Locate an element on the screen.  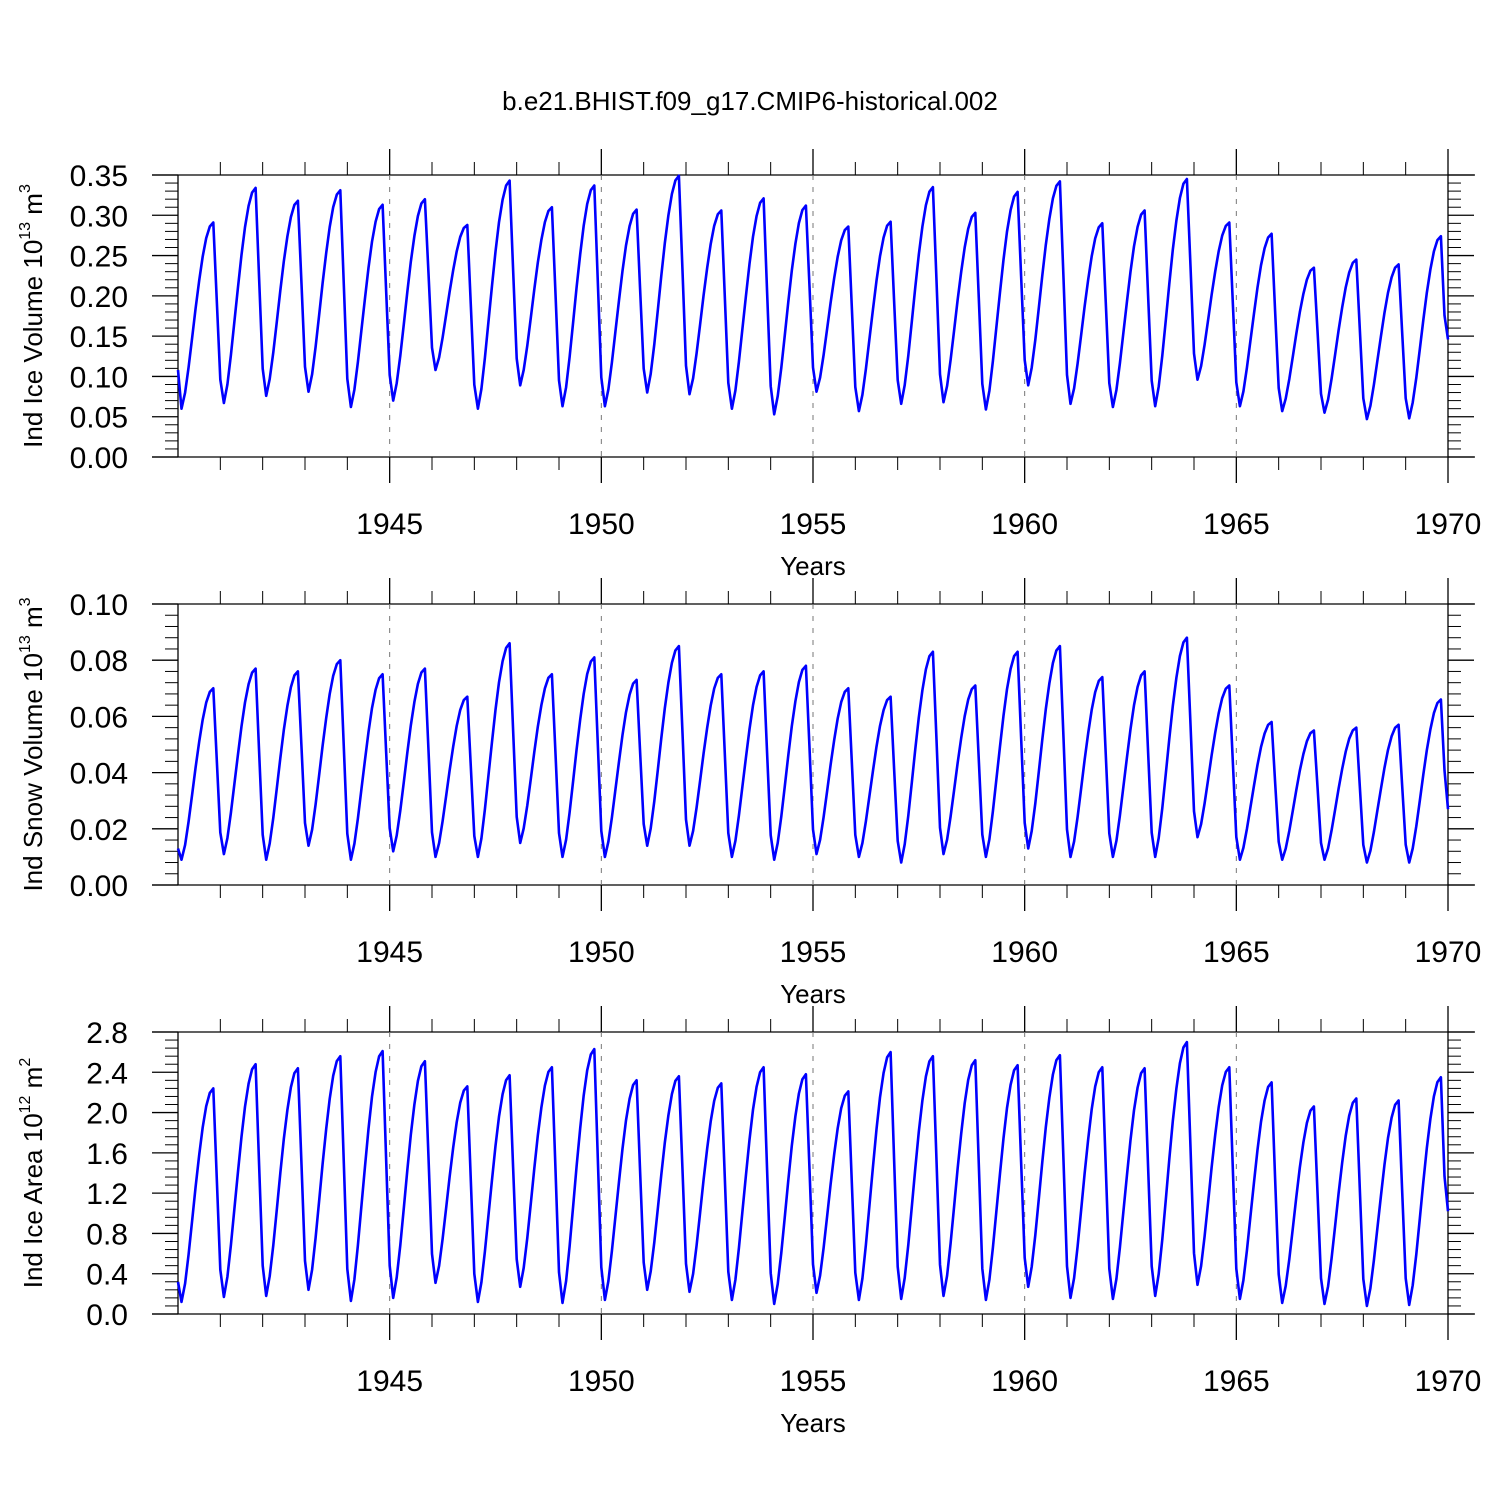
y-tick-label: 1.2 is located at coordinates (107, 1194).